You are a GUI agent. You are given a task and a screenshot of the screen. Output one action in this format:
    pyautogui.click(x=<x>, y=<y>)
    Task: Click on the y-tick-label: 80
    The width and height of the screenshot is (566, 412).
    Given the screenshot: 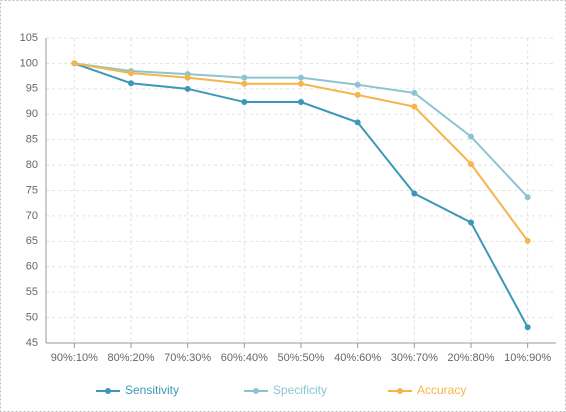 What is the action you would take?
    pyautogui.click(x=32, y=165)
    